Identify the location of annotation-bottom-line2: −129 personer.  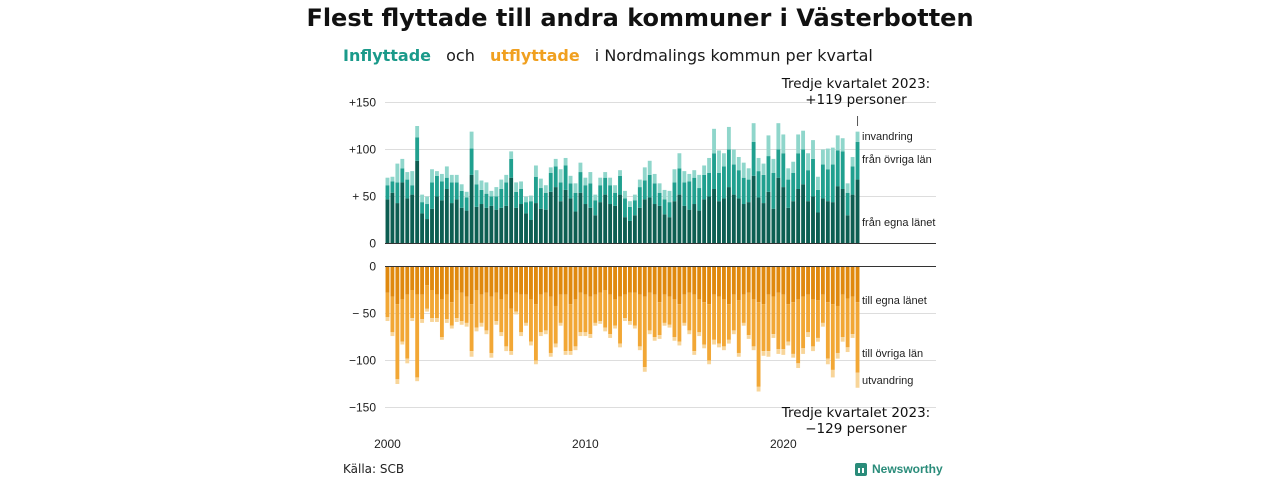
(856, 429).